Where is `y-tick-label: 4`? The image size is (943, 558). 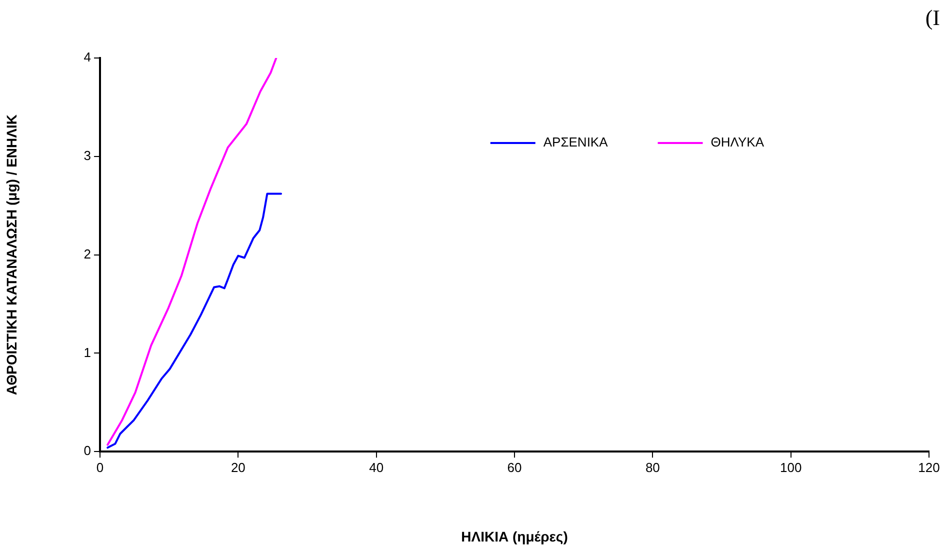
y-tick-label: 4 is located at coordinates (88, 57).